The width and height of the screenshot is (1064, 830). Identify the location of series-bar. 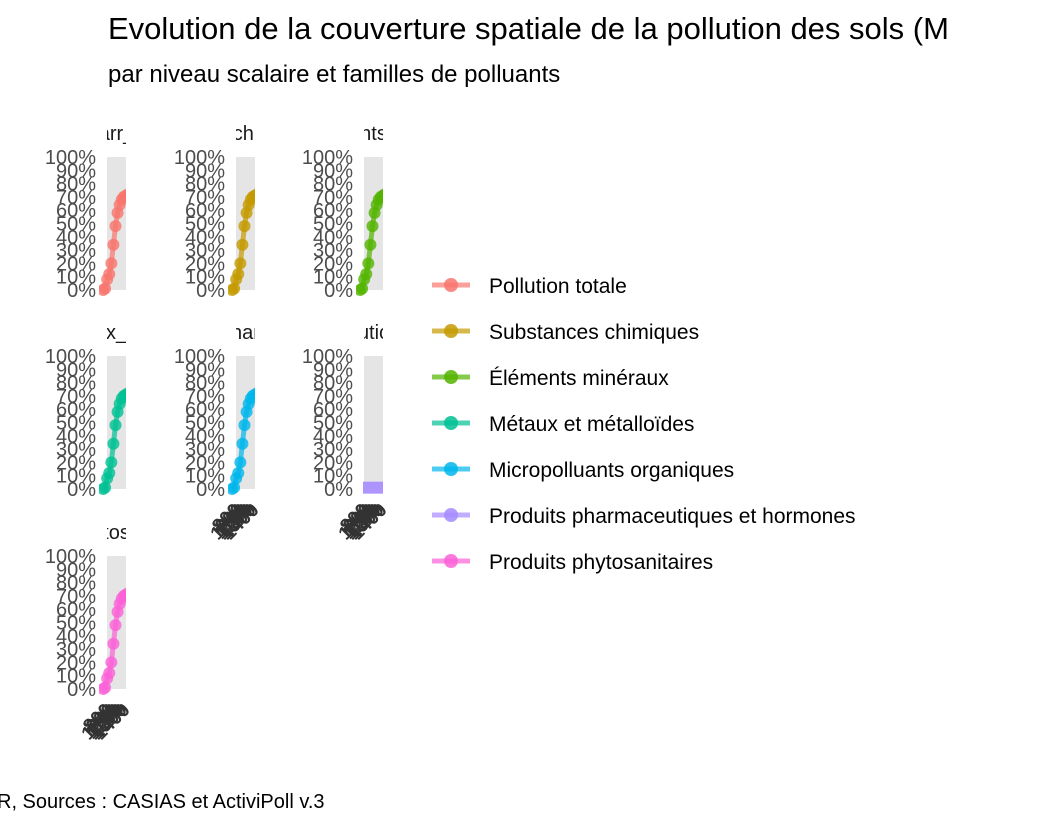
(373, 487).